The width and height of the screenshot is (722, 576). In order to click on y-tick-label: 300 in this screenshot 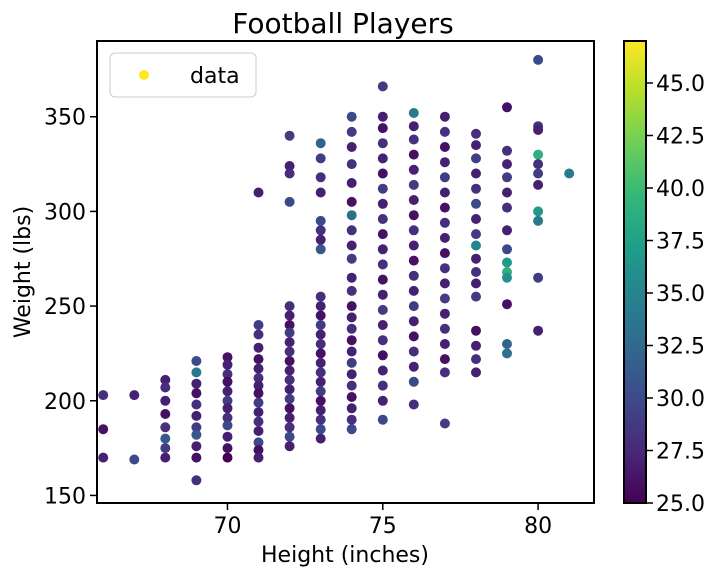, I will do `click(65, 212)`.